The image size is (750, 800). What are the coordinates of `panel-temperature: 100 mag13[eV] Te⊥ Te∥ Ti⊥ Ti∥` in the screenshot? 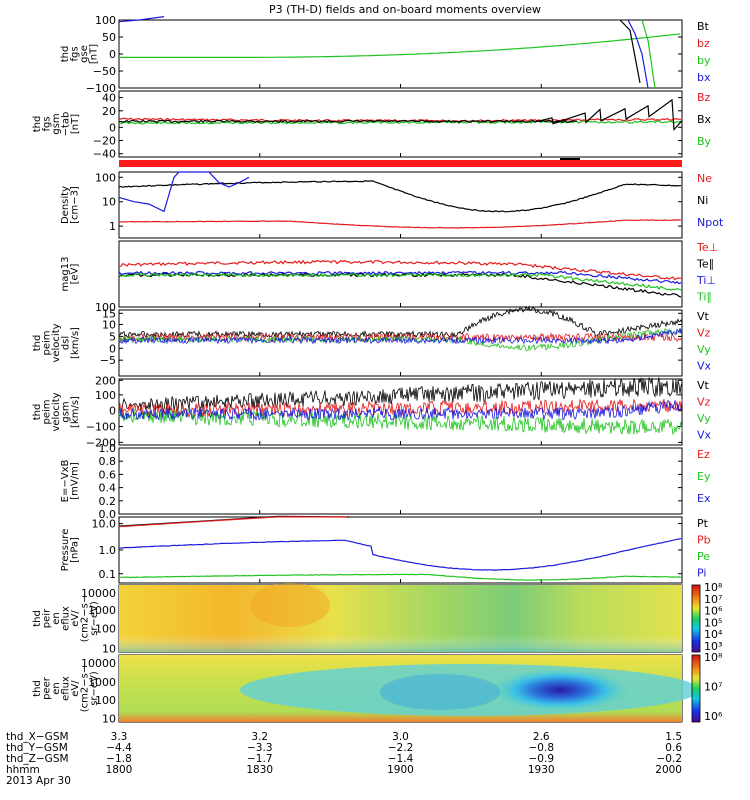 It's located at (389, 277).